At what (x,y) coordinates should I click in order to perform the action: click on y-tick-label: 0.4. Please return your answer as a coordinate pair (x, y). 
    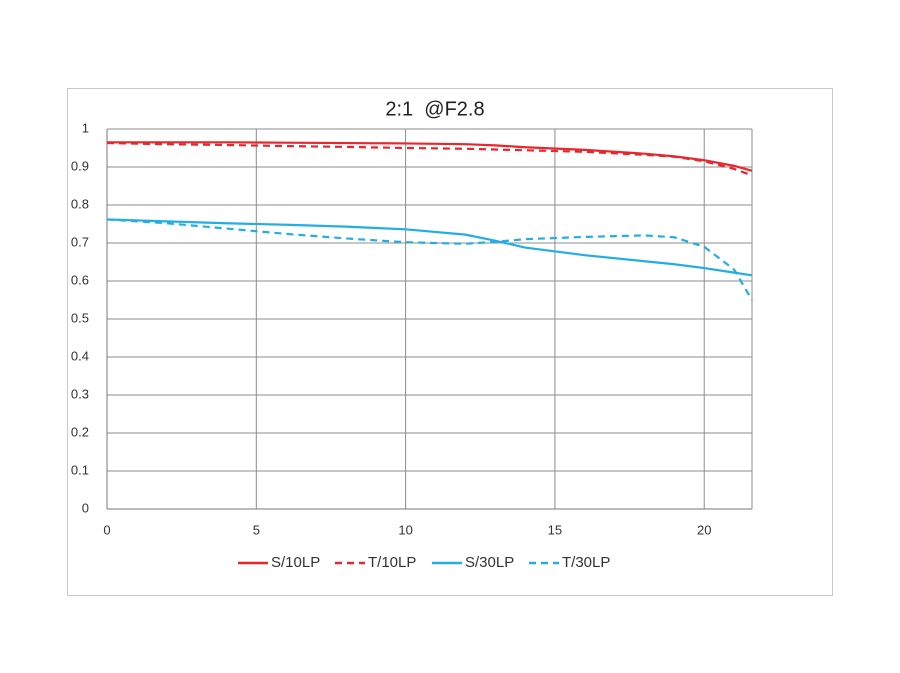
    Looking at the image, I should click on (80, 355).